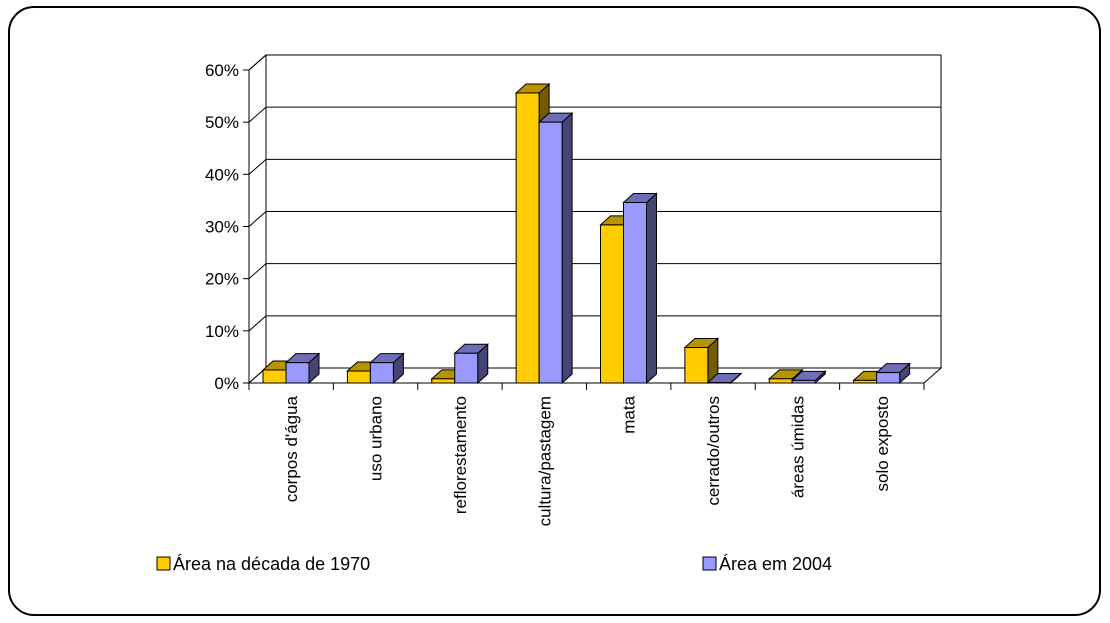 This screenshot has width=1110, height=623. Describe the element at coordinates (460, 455) in the screenshot. I see `x-tick-label: reflorestamento` at that location.